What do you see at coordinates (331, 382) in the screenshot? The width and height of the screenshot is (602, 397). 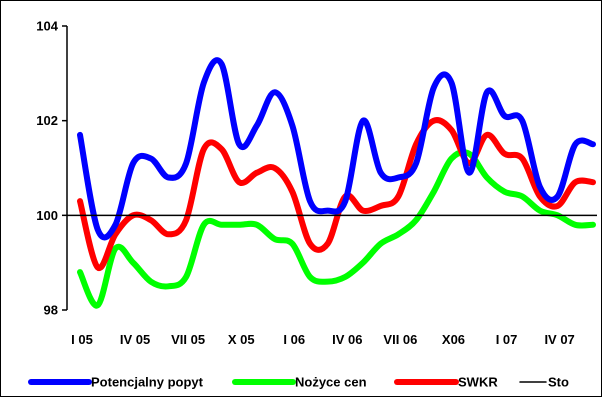 I see `legend-label-nozyce-cen: Nożyce cen` at bounding box center [331, 382].